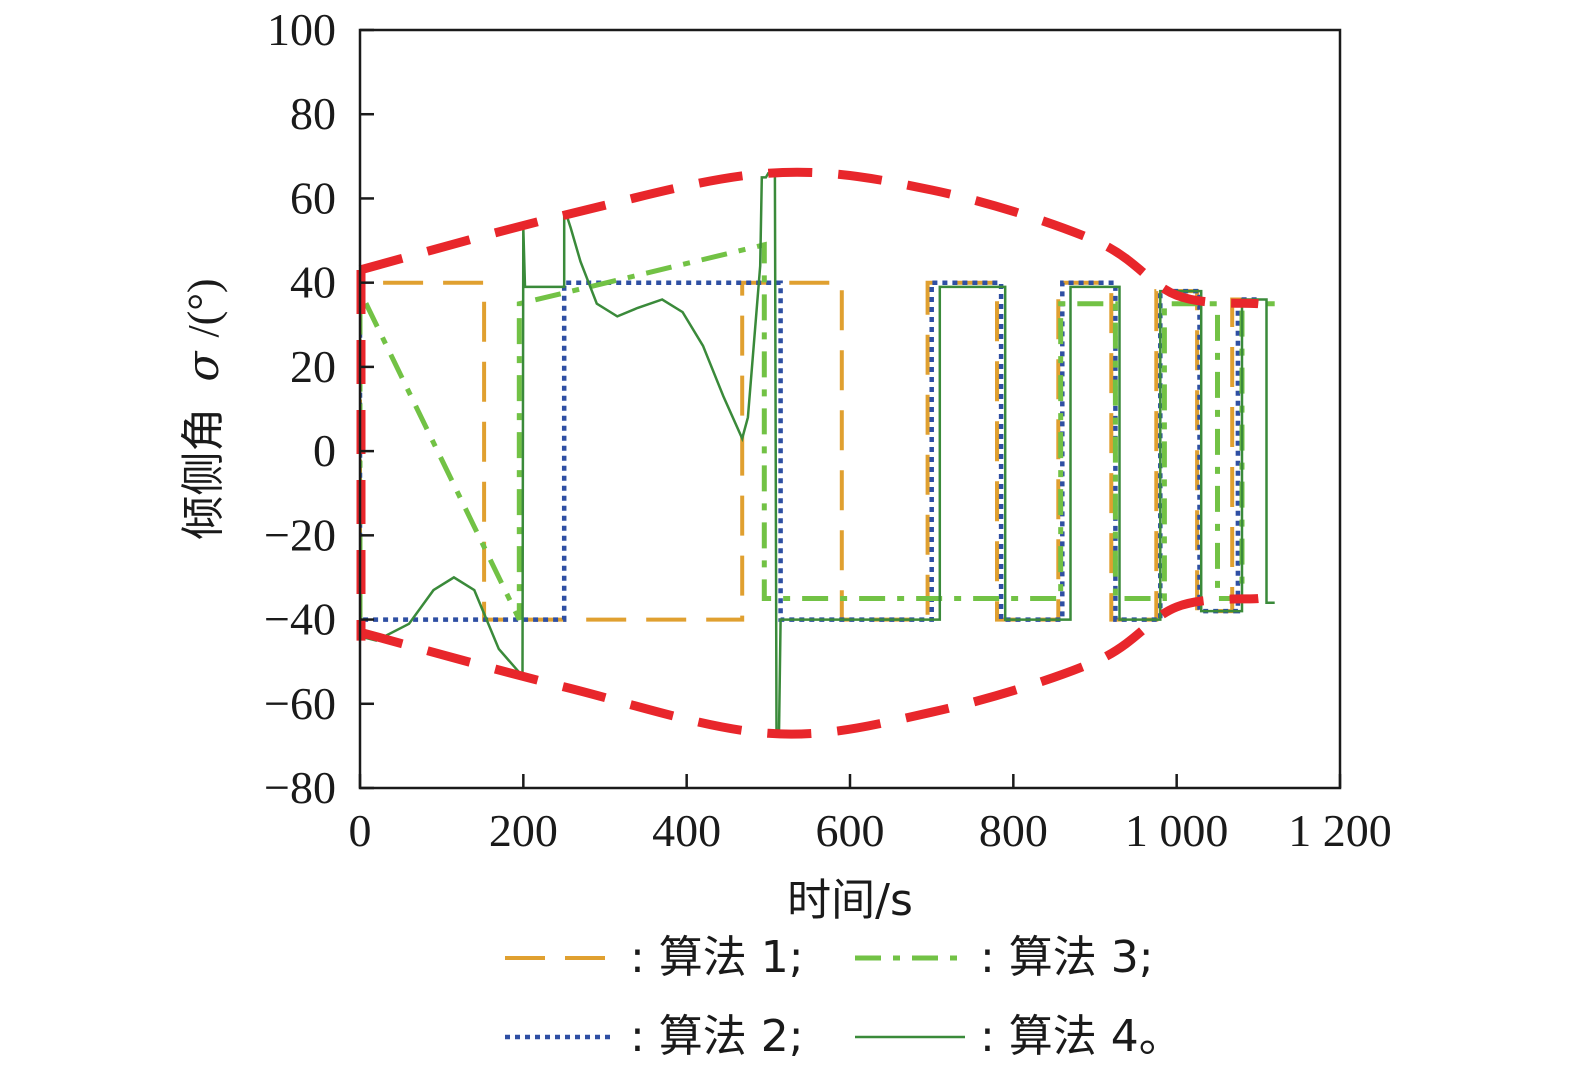  I want to click on y-tick-label: 0, so click(324, 450).